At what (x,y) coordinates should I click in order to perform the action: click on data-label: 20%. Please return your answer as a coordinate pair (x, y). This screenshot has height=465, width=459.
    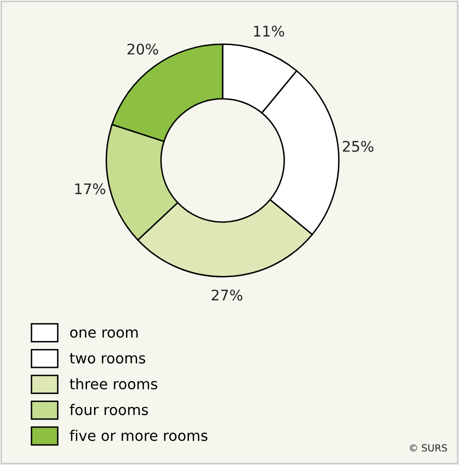
    Looking at the image, I should click on (143, 49).